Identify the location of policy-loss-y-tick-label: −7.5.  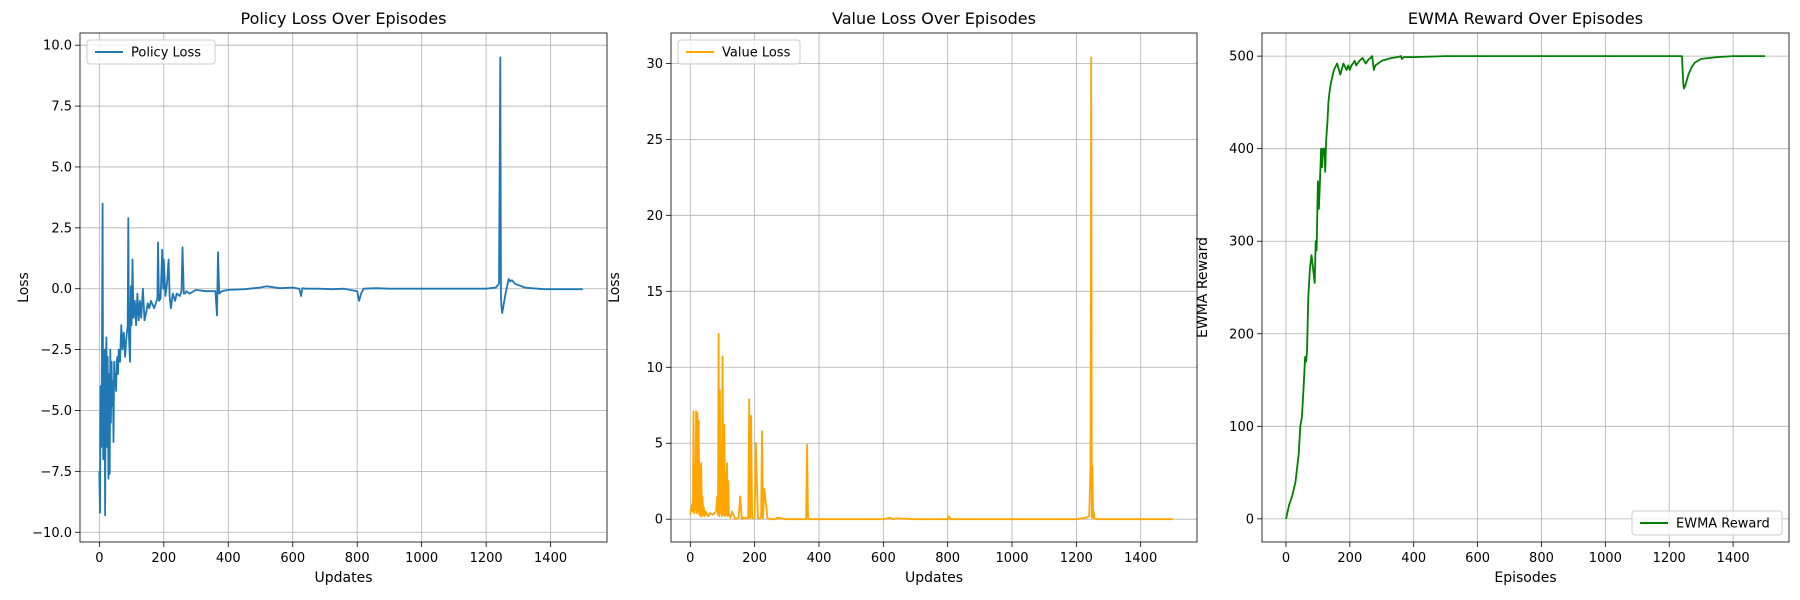
(56, 472).